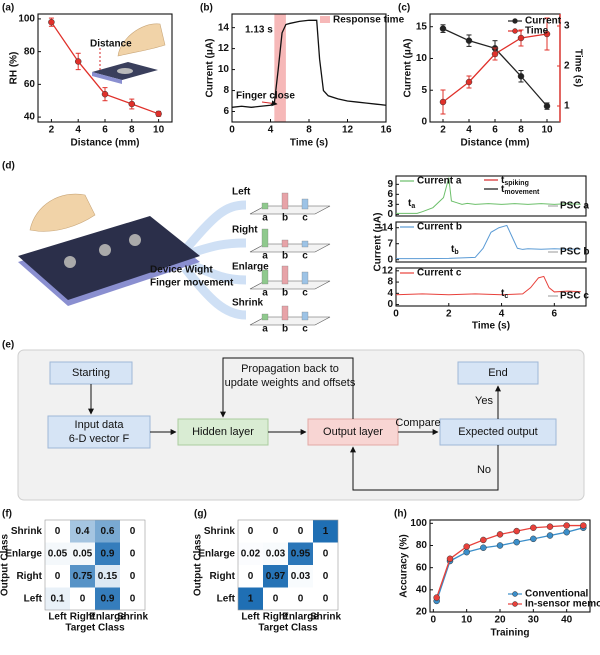 Image resolution: width=600 pixels, height=655 pixels. What do you see at coordinates (133, 617) in the screenshot?
I see `x-tick-label: Shrink` at bounding box center [133, 617].